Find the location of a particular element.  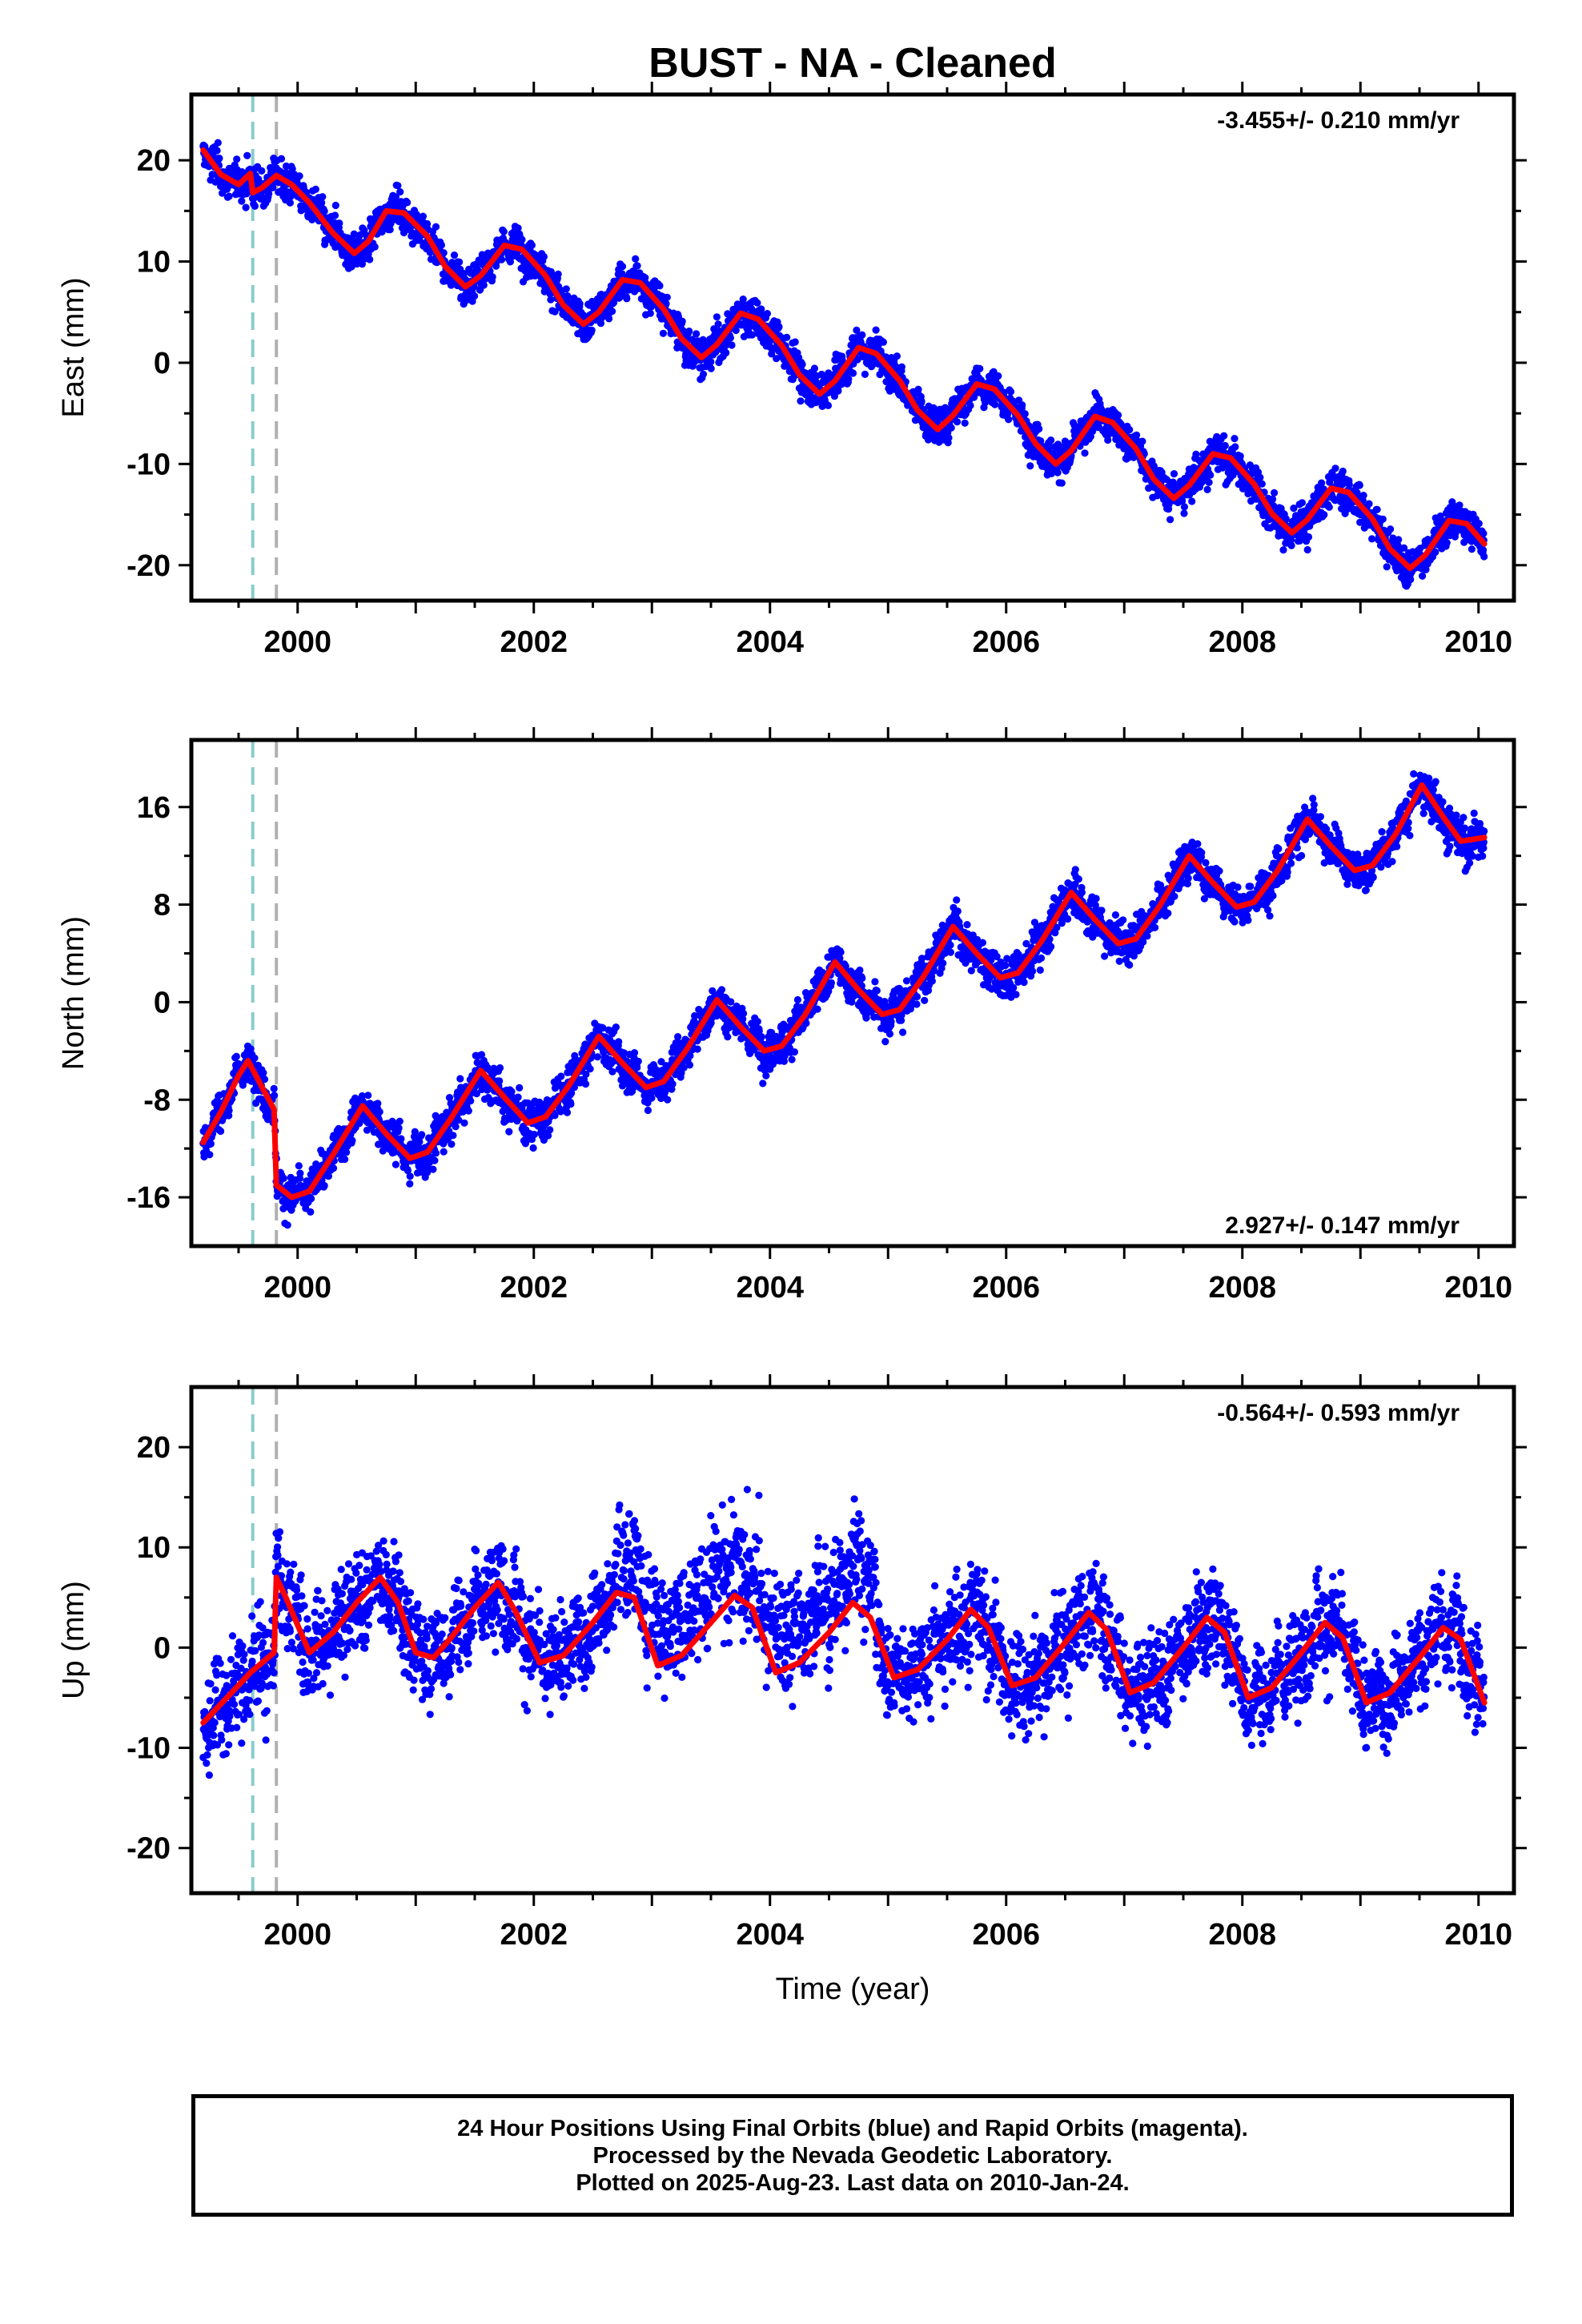

y-tick-label: -10 is located at coordinates (148, 464).